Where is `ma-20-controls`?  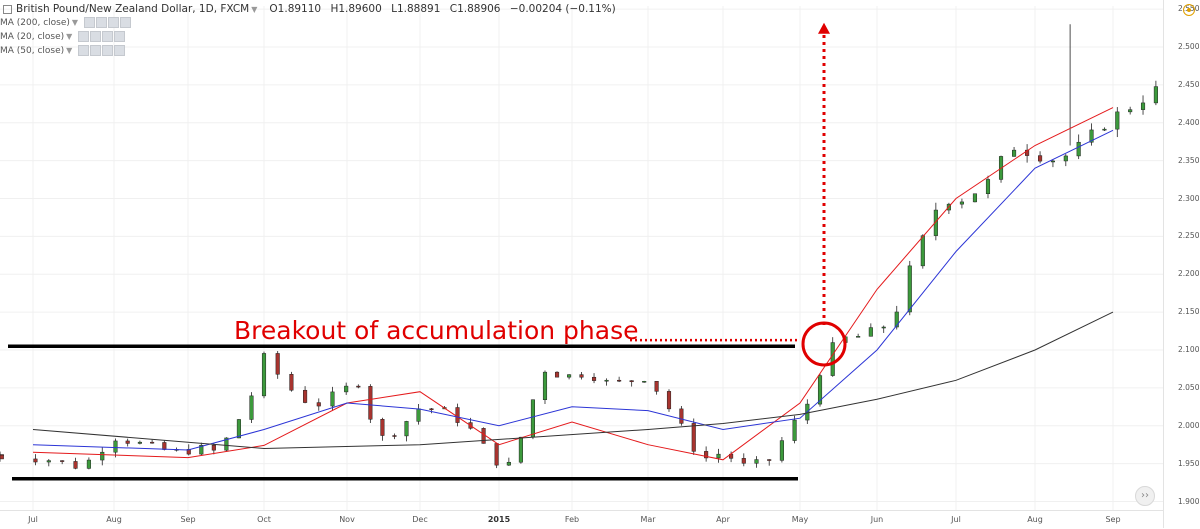
ma-20-controls is located at coordinates (102, 36).